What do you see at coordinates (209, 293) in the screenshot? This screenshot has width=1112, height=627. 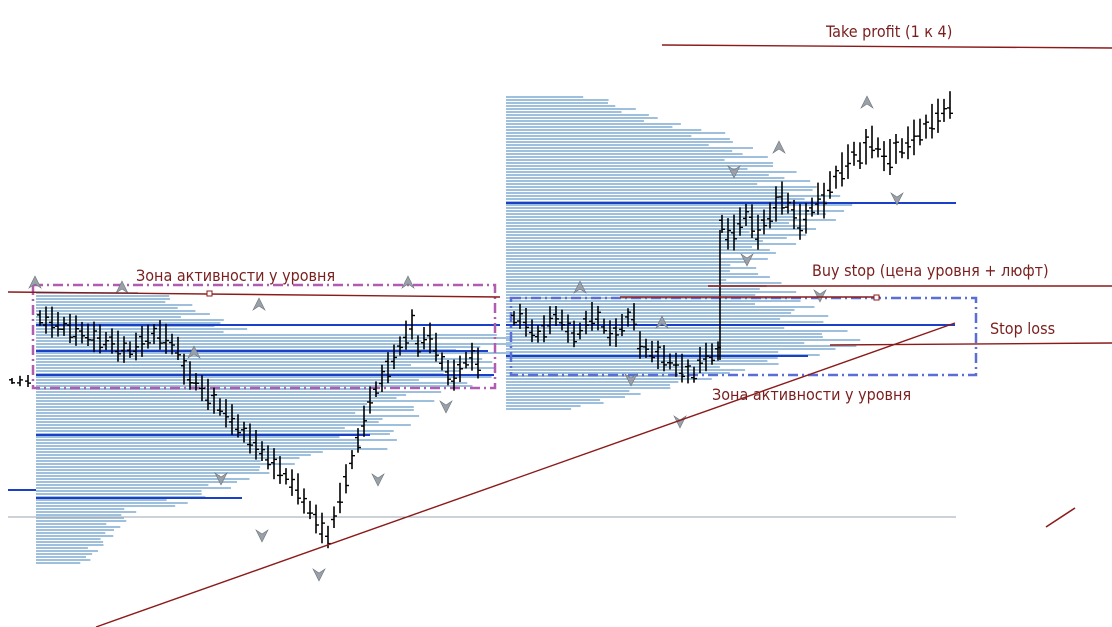 I see `level-handle` at bounding box center [209, 293].